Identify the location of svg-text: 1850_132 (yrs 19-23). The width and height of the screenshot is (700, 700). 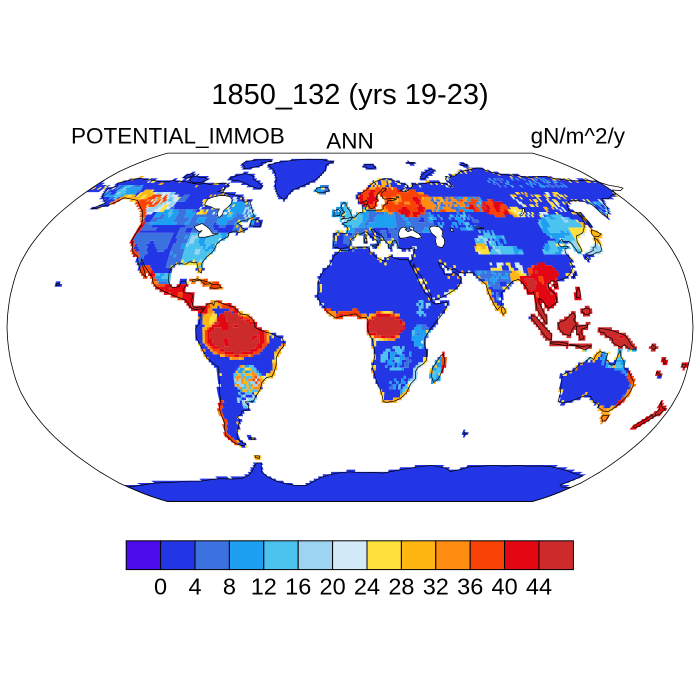
(349, 95).